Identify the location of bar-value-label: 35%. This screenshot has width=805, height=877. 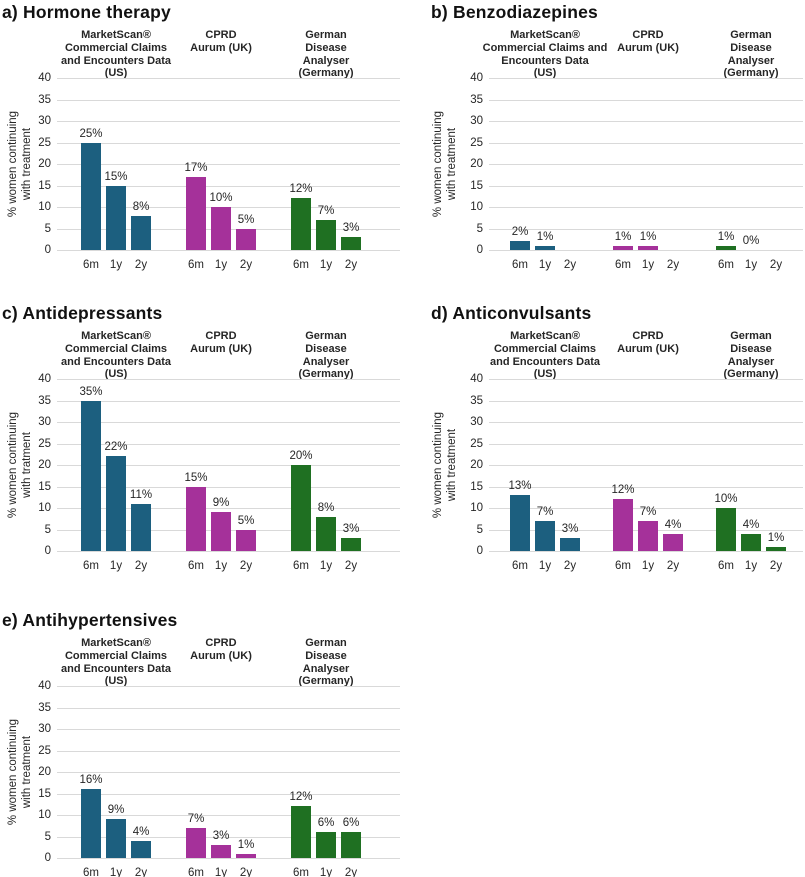
(91, 391).